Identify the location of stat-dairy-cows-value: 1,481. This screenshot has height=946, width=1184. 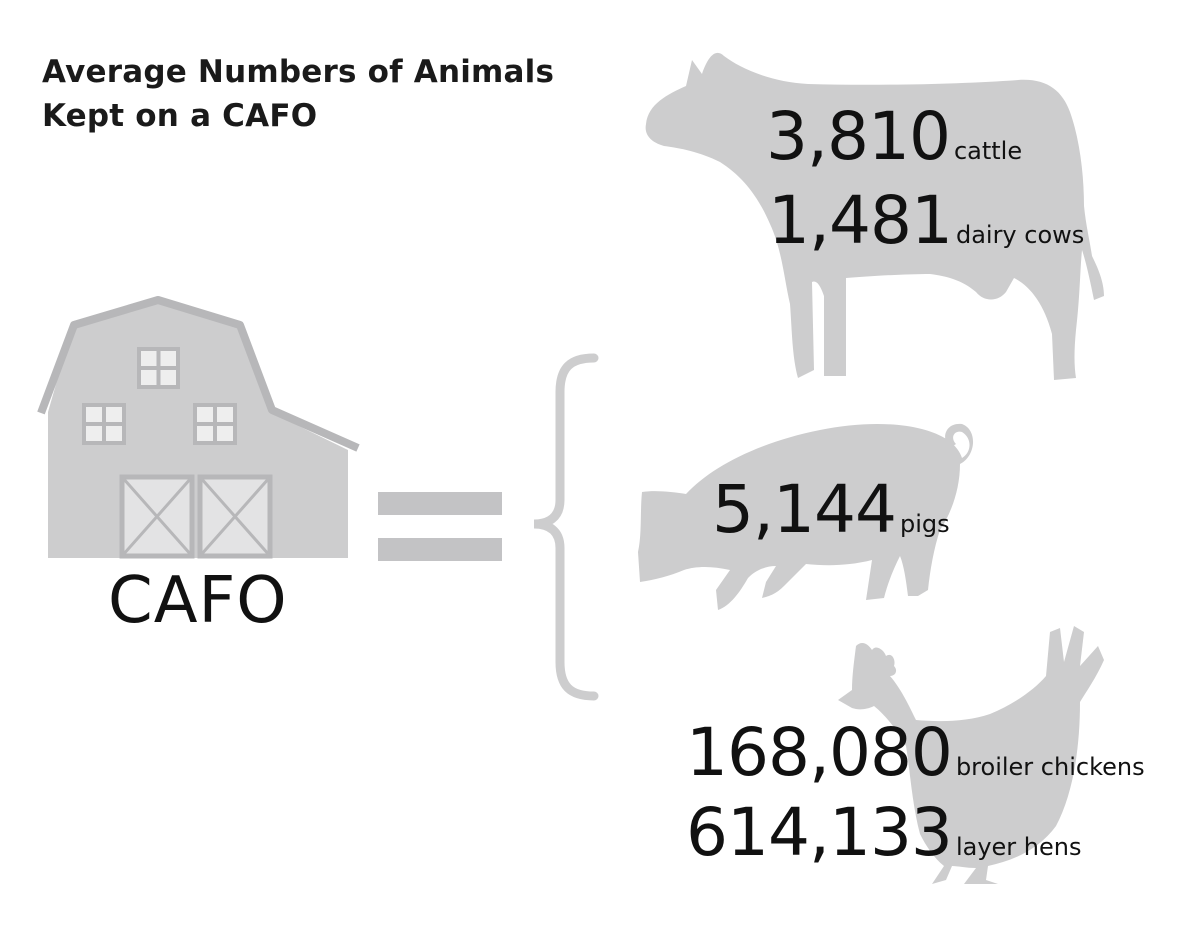
(860, 220).